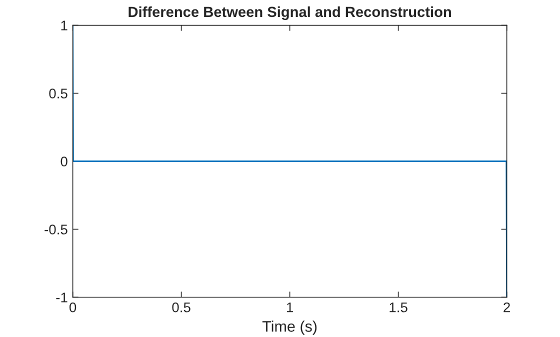 The image size is (560, 337). What do you see at coordinates (289, 13) in the screenshot?
I see `chart-title: Difference Between Signal and Reconstruction` at bounding box center [289, 13].